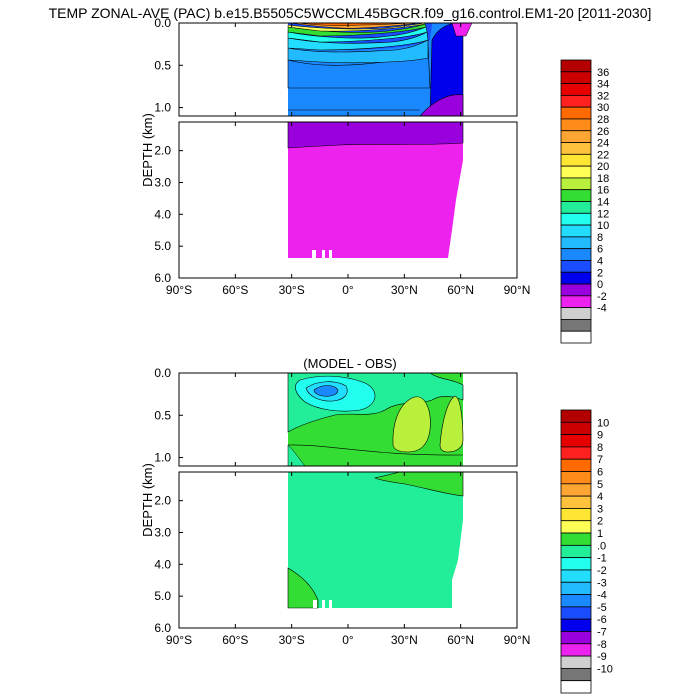 The width and height of the screenshot is (700, 700). Describe the element at coordinates (375, 419) in the screenshot. I see `difference-upper-field` at that location.